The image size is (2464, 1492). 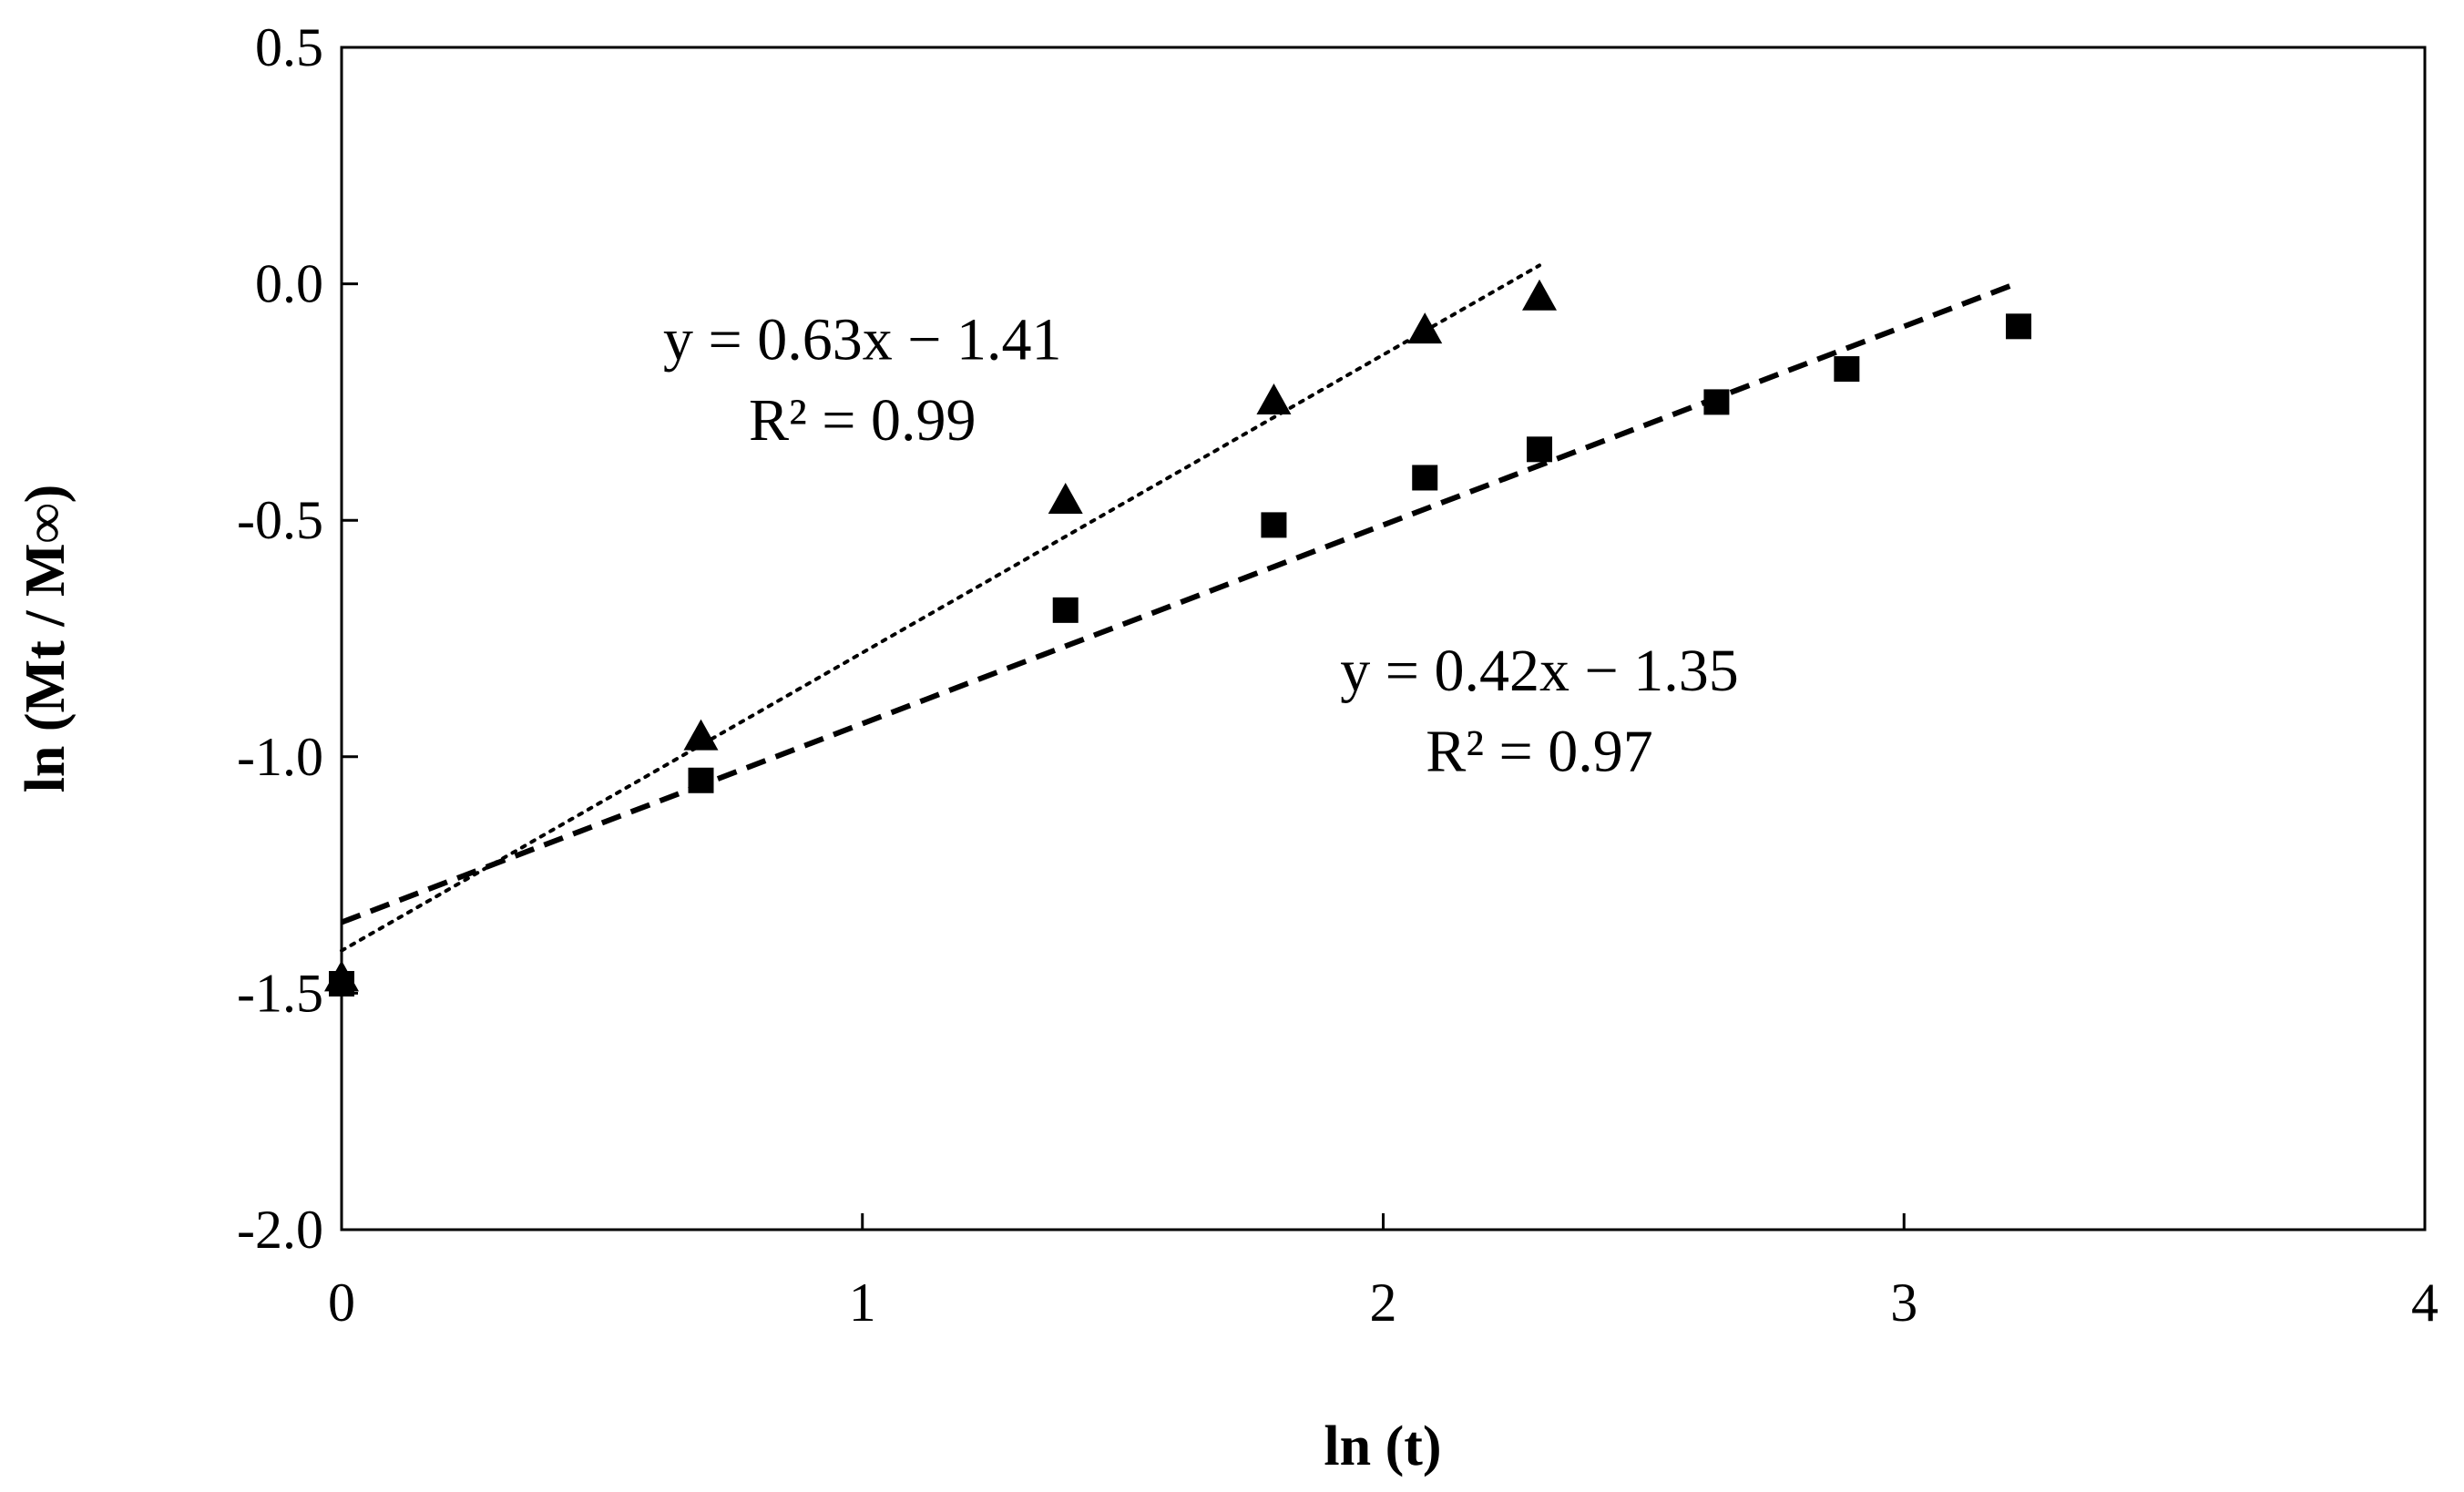 I want to click on x-tick-label: 2, so click(x=1383, y=1302).